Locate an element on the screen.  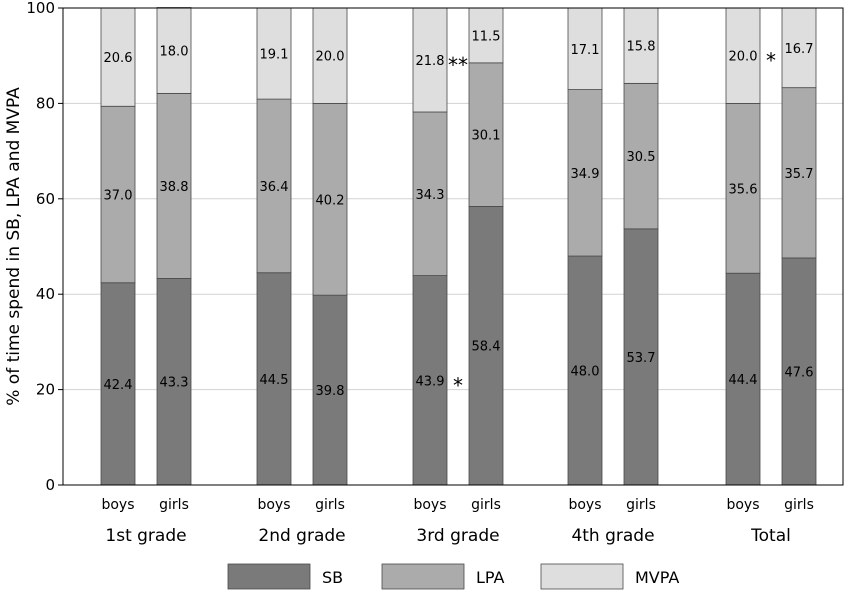
y-axis-label: % of time spend in SB, LPA and MVPA is located at coordinates (14, 246).